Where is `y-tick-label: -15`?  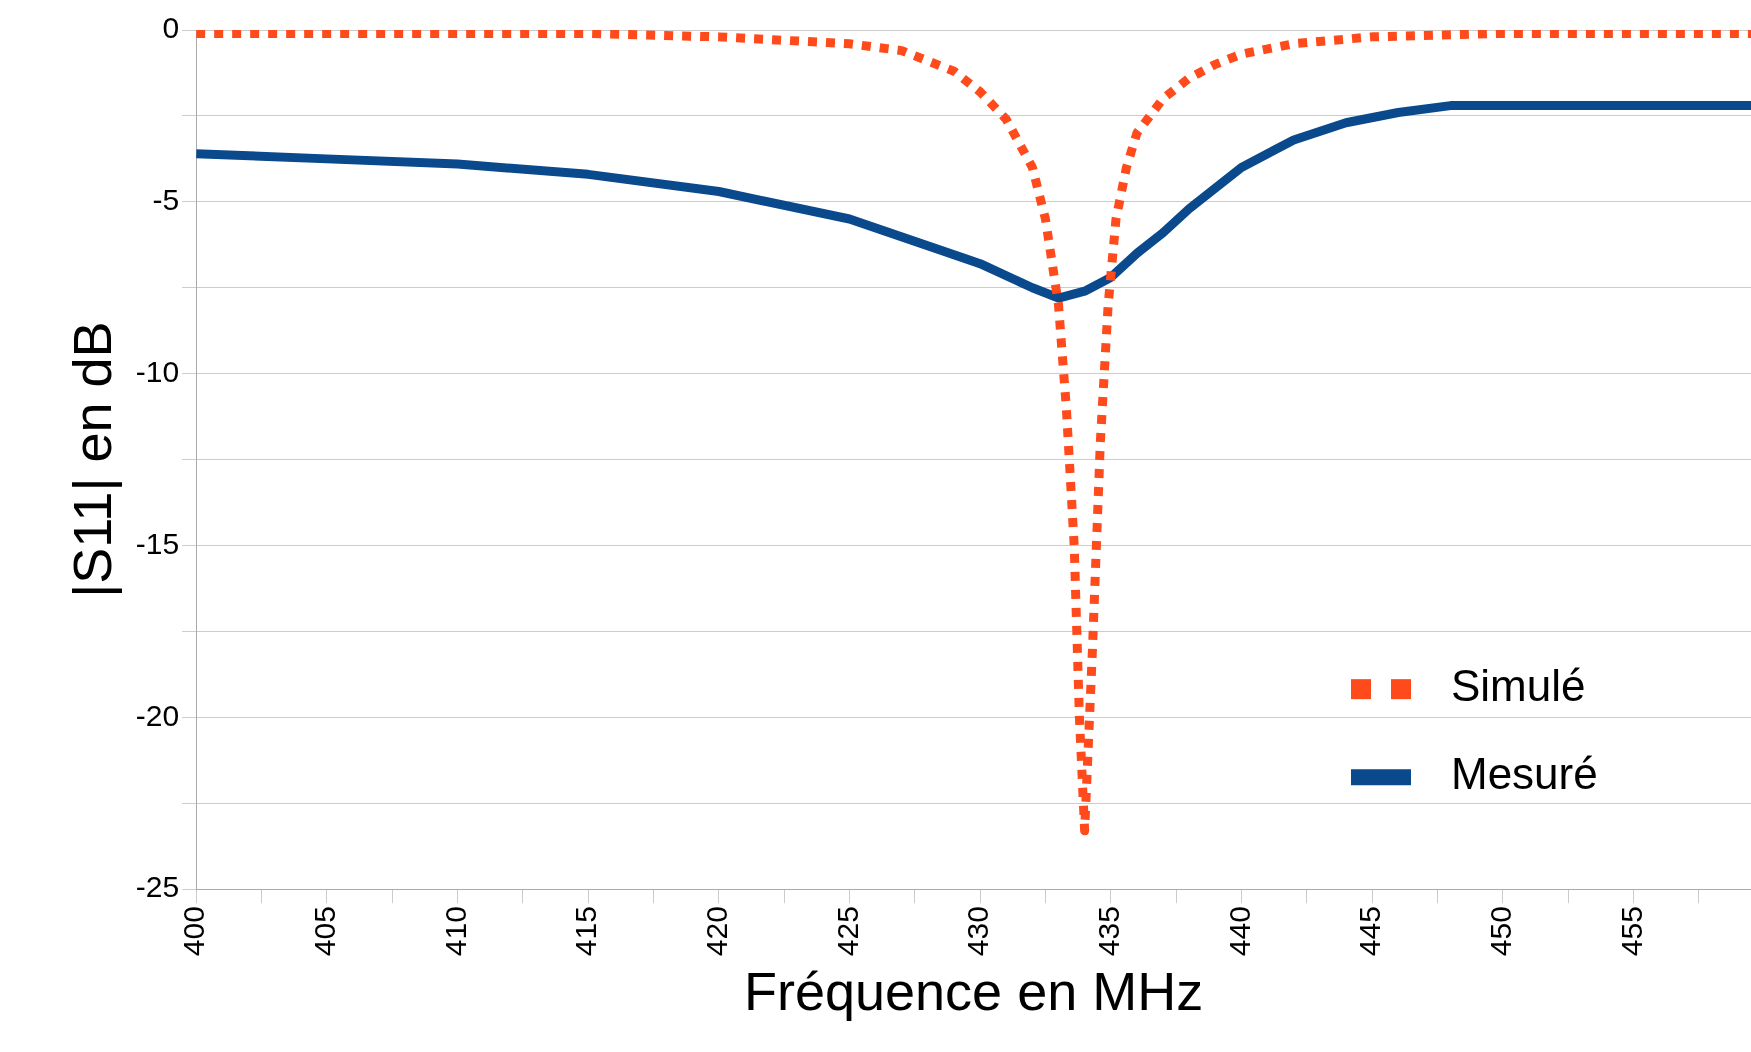 y-tick-label: -15 is located at coordinates (157, 543).